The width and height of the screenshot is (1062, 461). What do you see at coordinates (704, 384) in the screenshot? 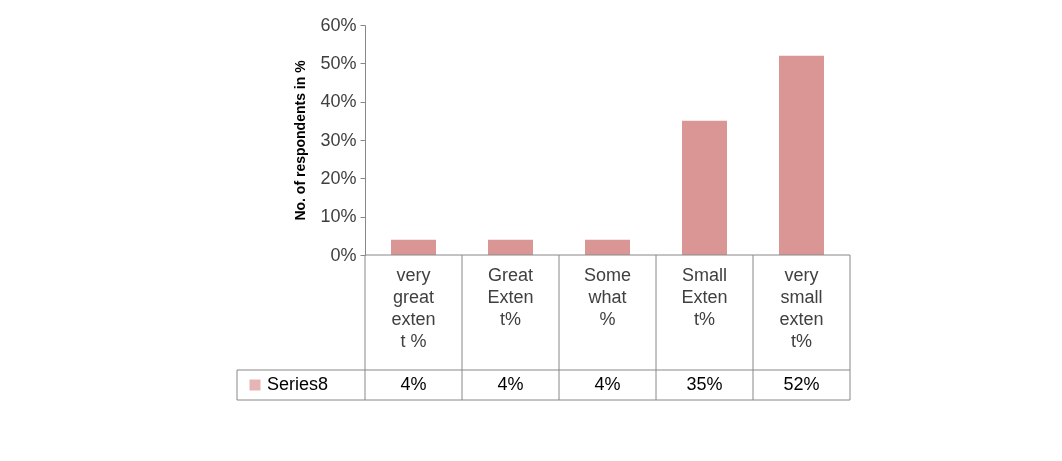
I see `data-label: 35%` at bounding box center [704, 384].